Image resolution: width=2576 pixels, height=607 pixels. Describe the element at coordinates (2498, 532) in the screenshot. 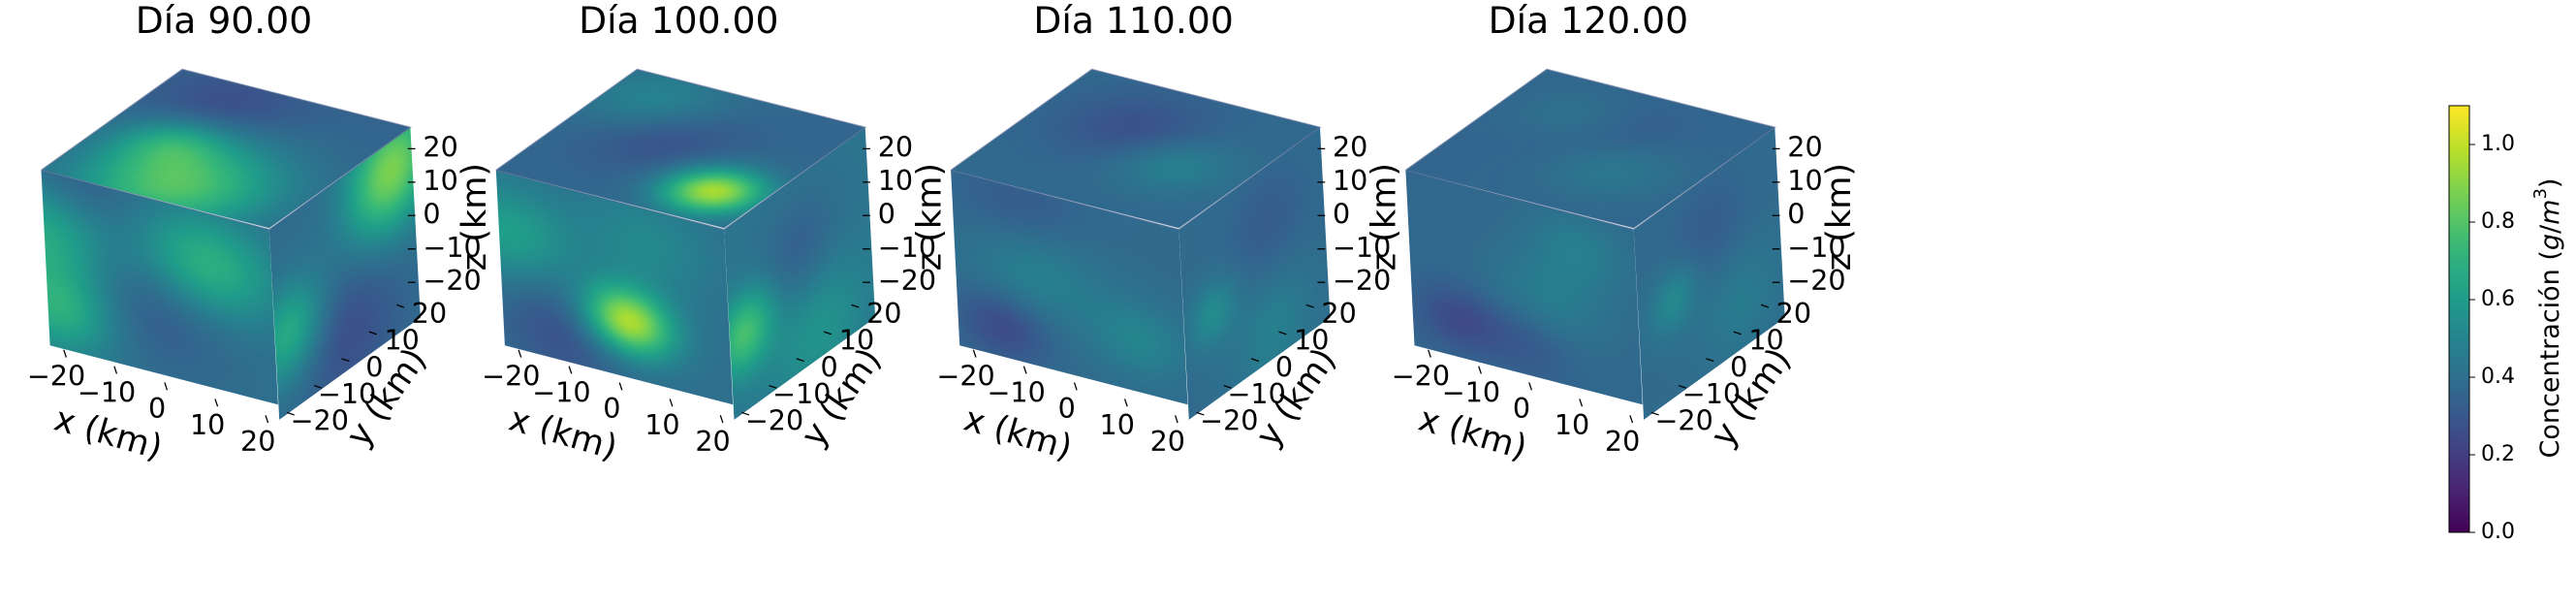

I see `colorbar-tick-label: 0.0` at that location.